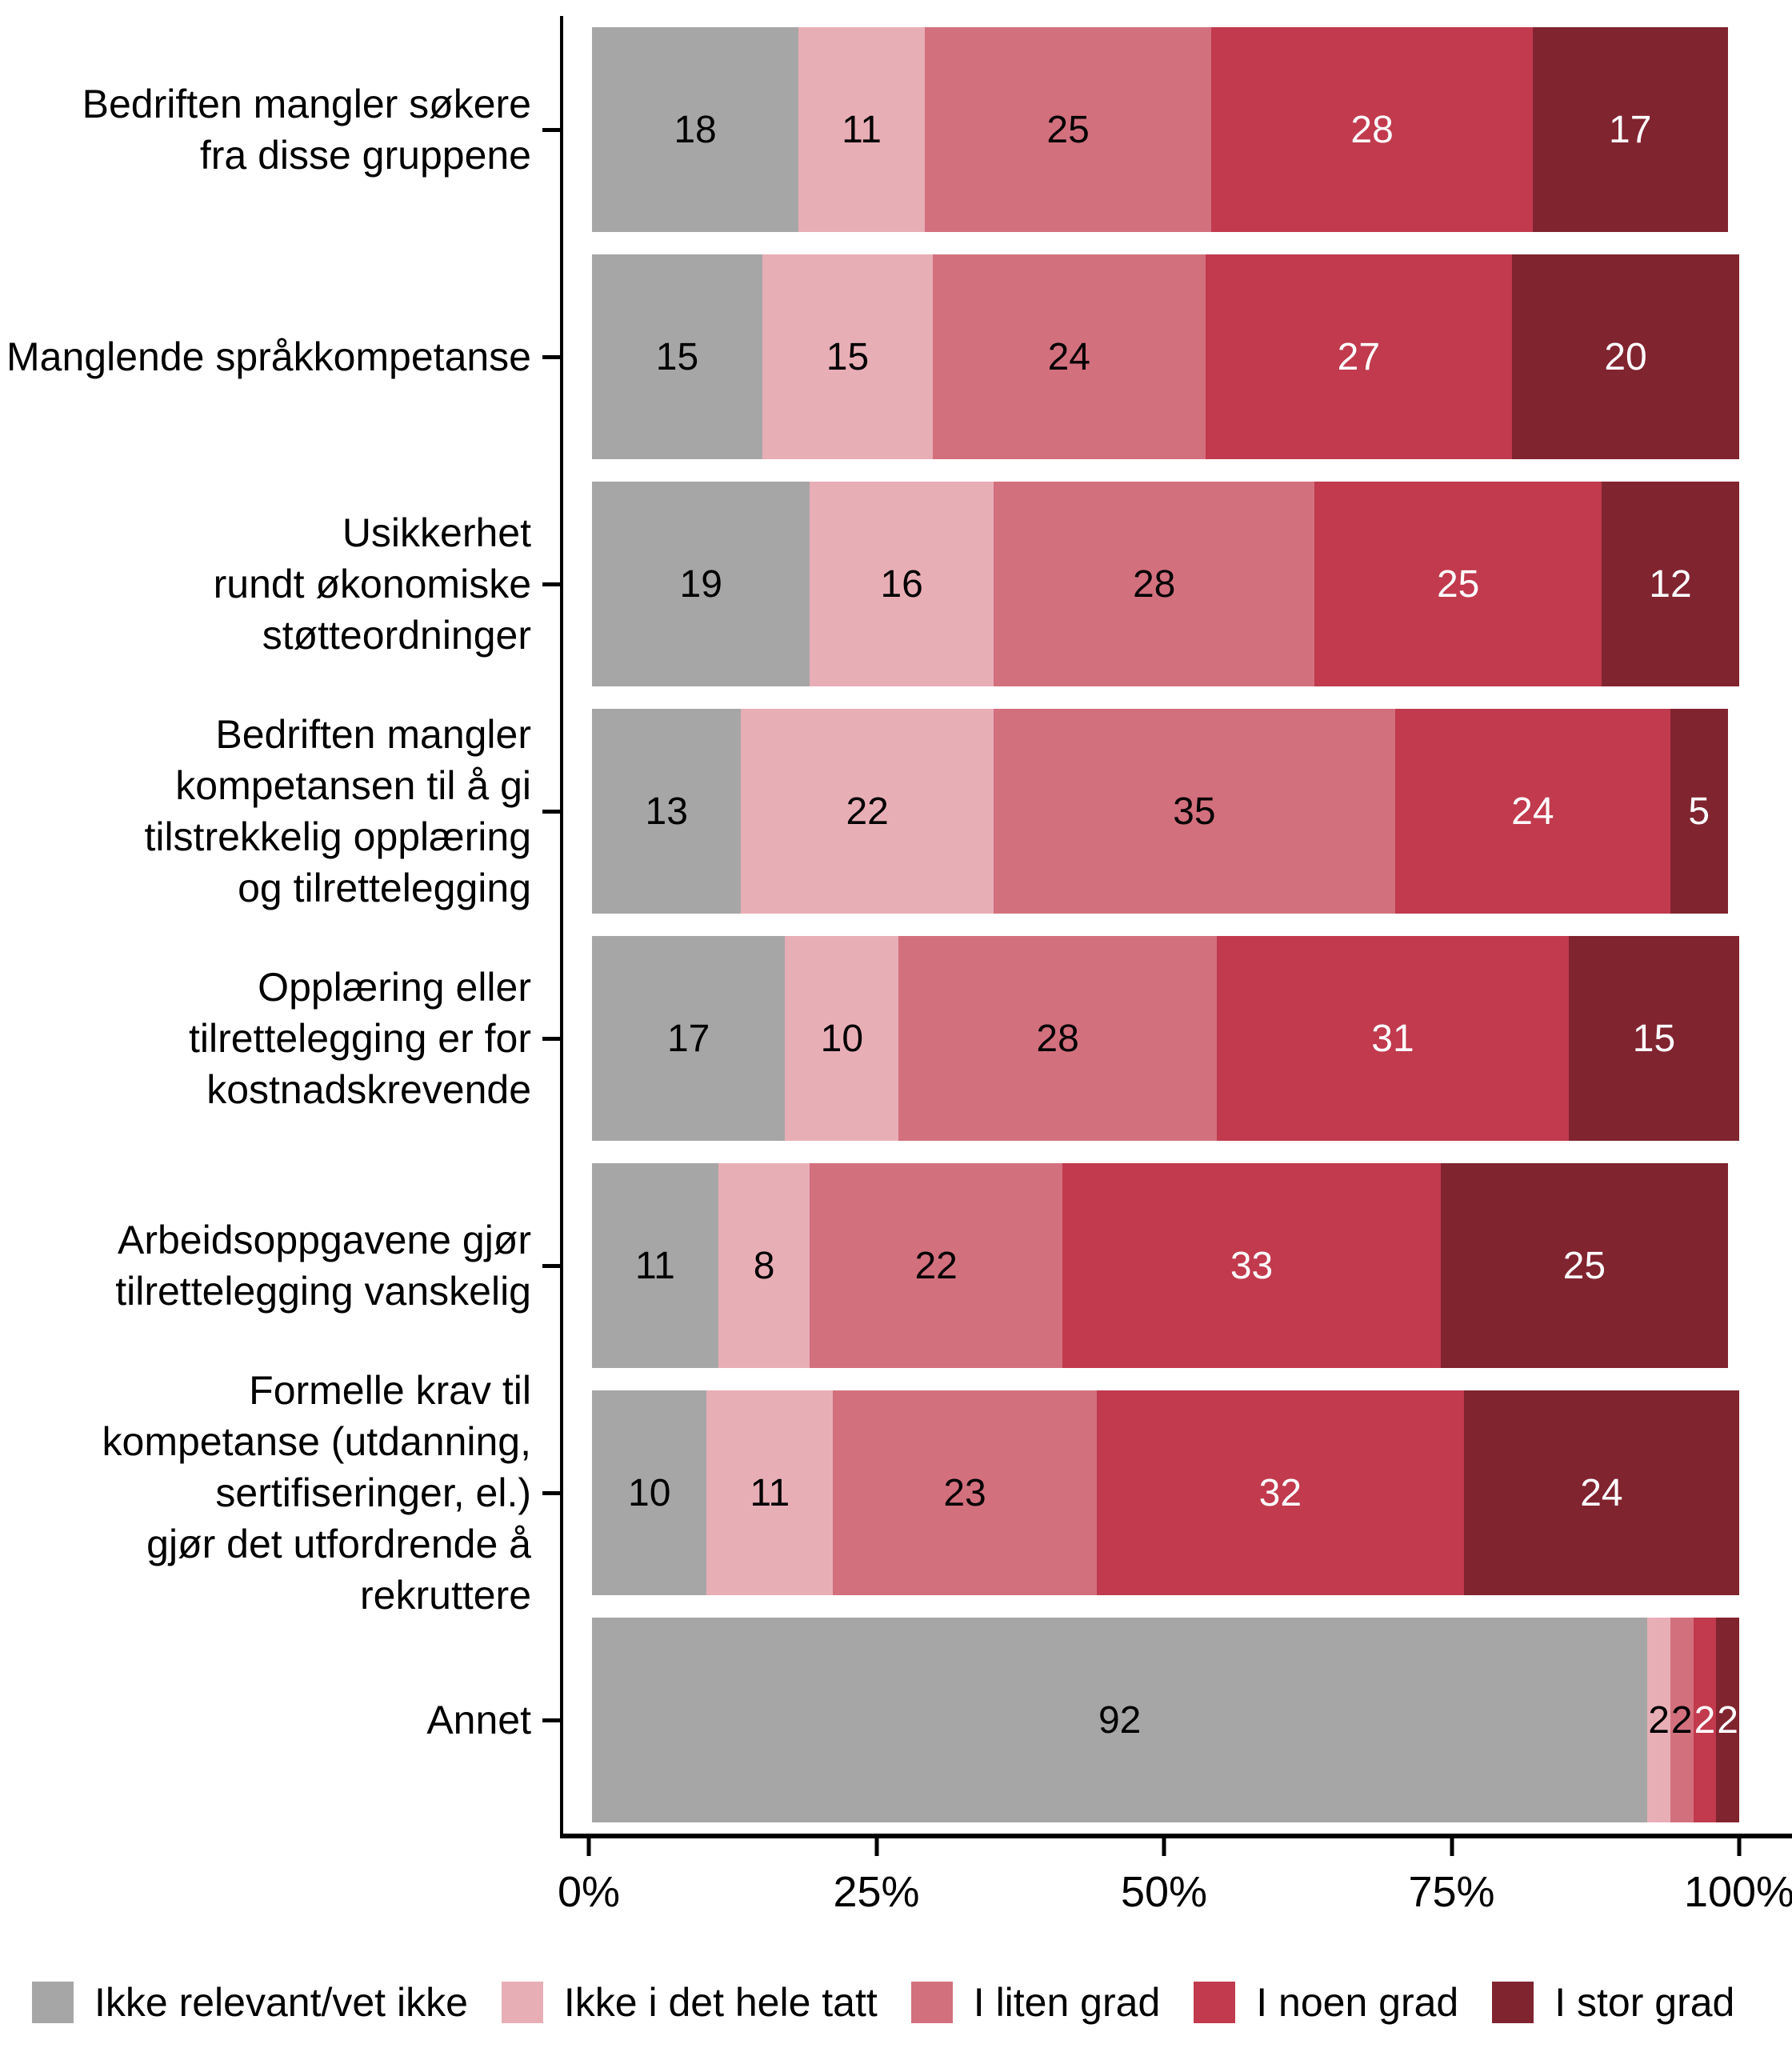 The width and height of the screenshot is (1792, 2064). What do you see at coordinates (281, 2002) in the screenshot?
I see `legend-label: Ikke relevant/vet ikke` at bounding box center [281, 2002].